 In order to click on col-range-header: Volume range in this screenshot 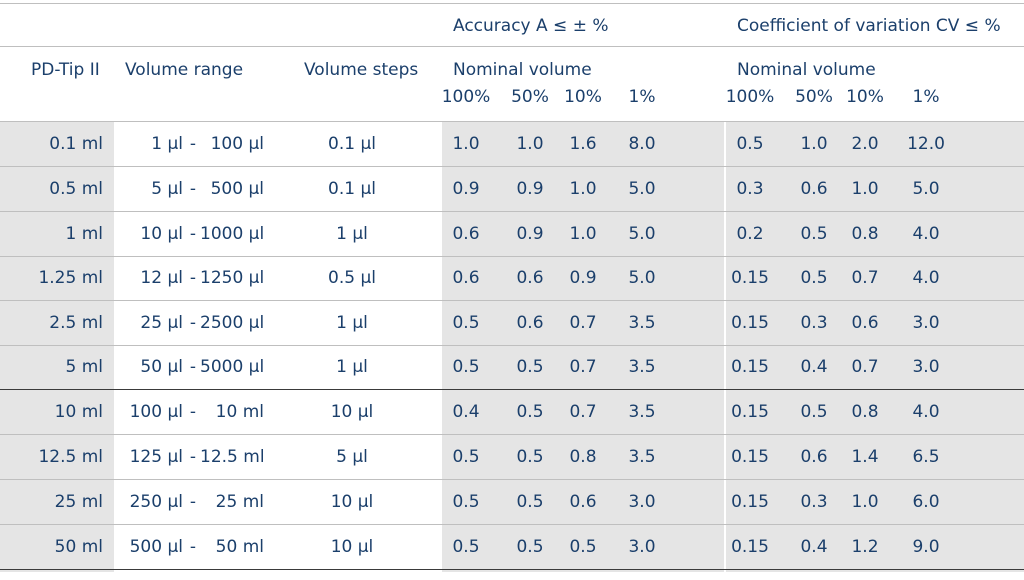, I will do `click(184, 70)`.